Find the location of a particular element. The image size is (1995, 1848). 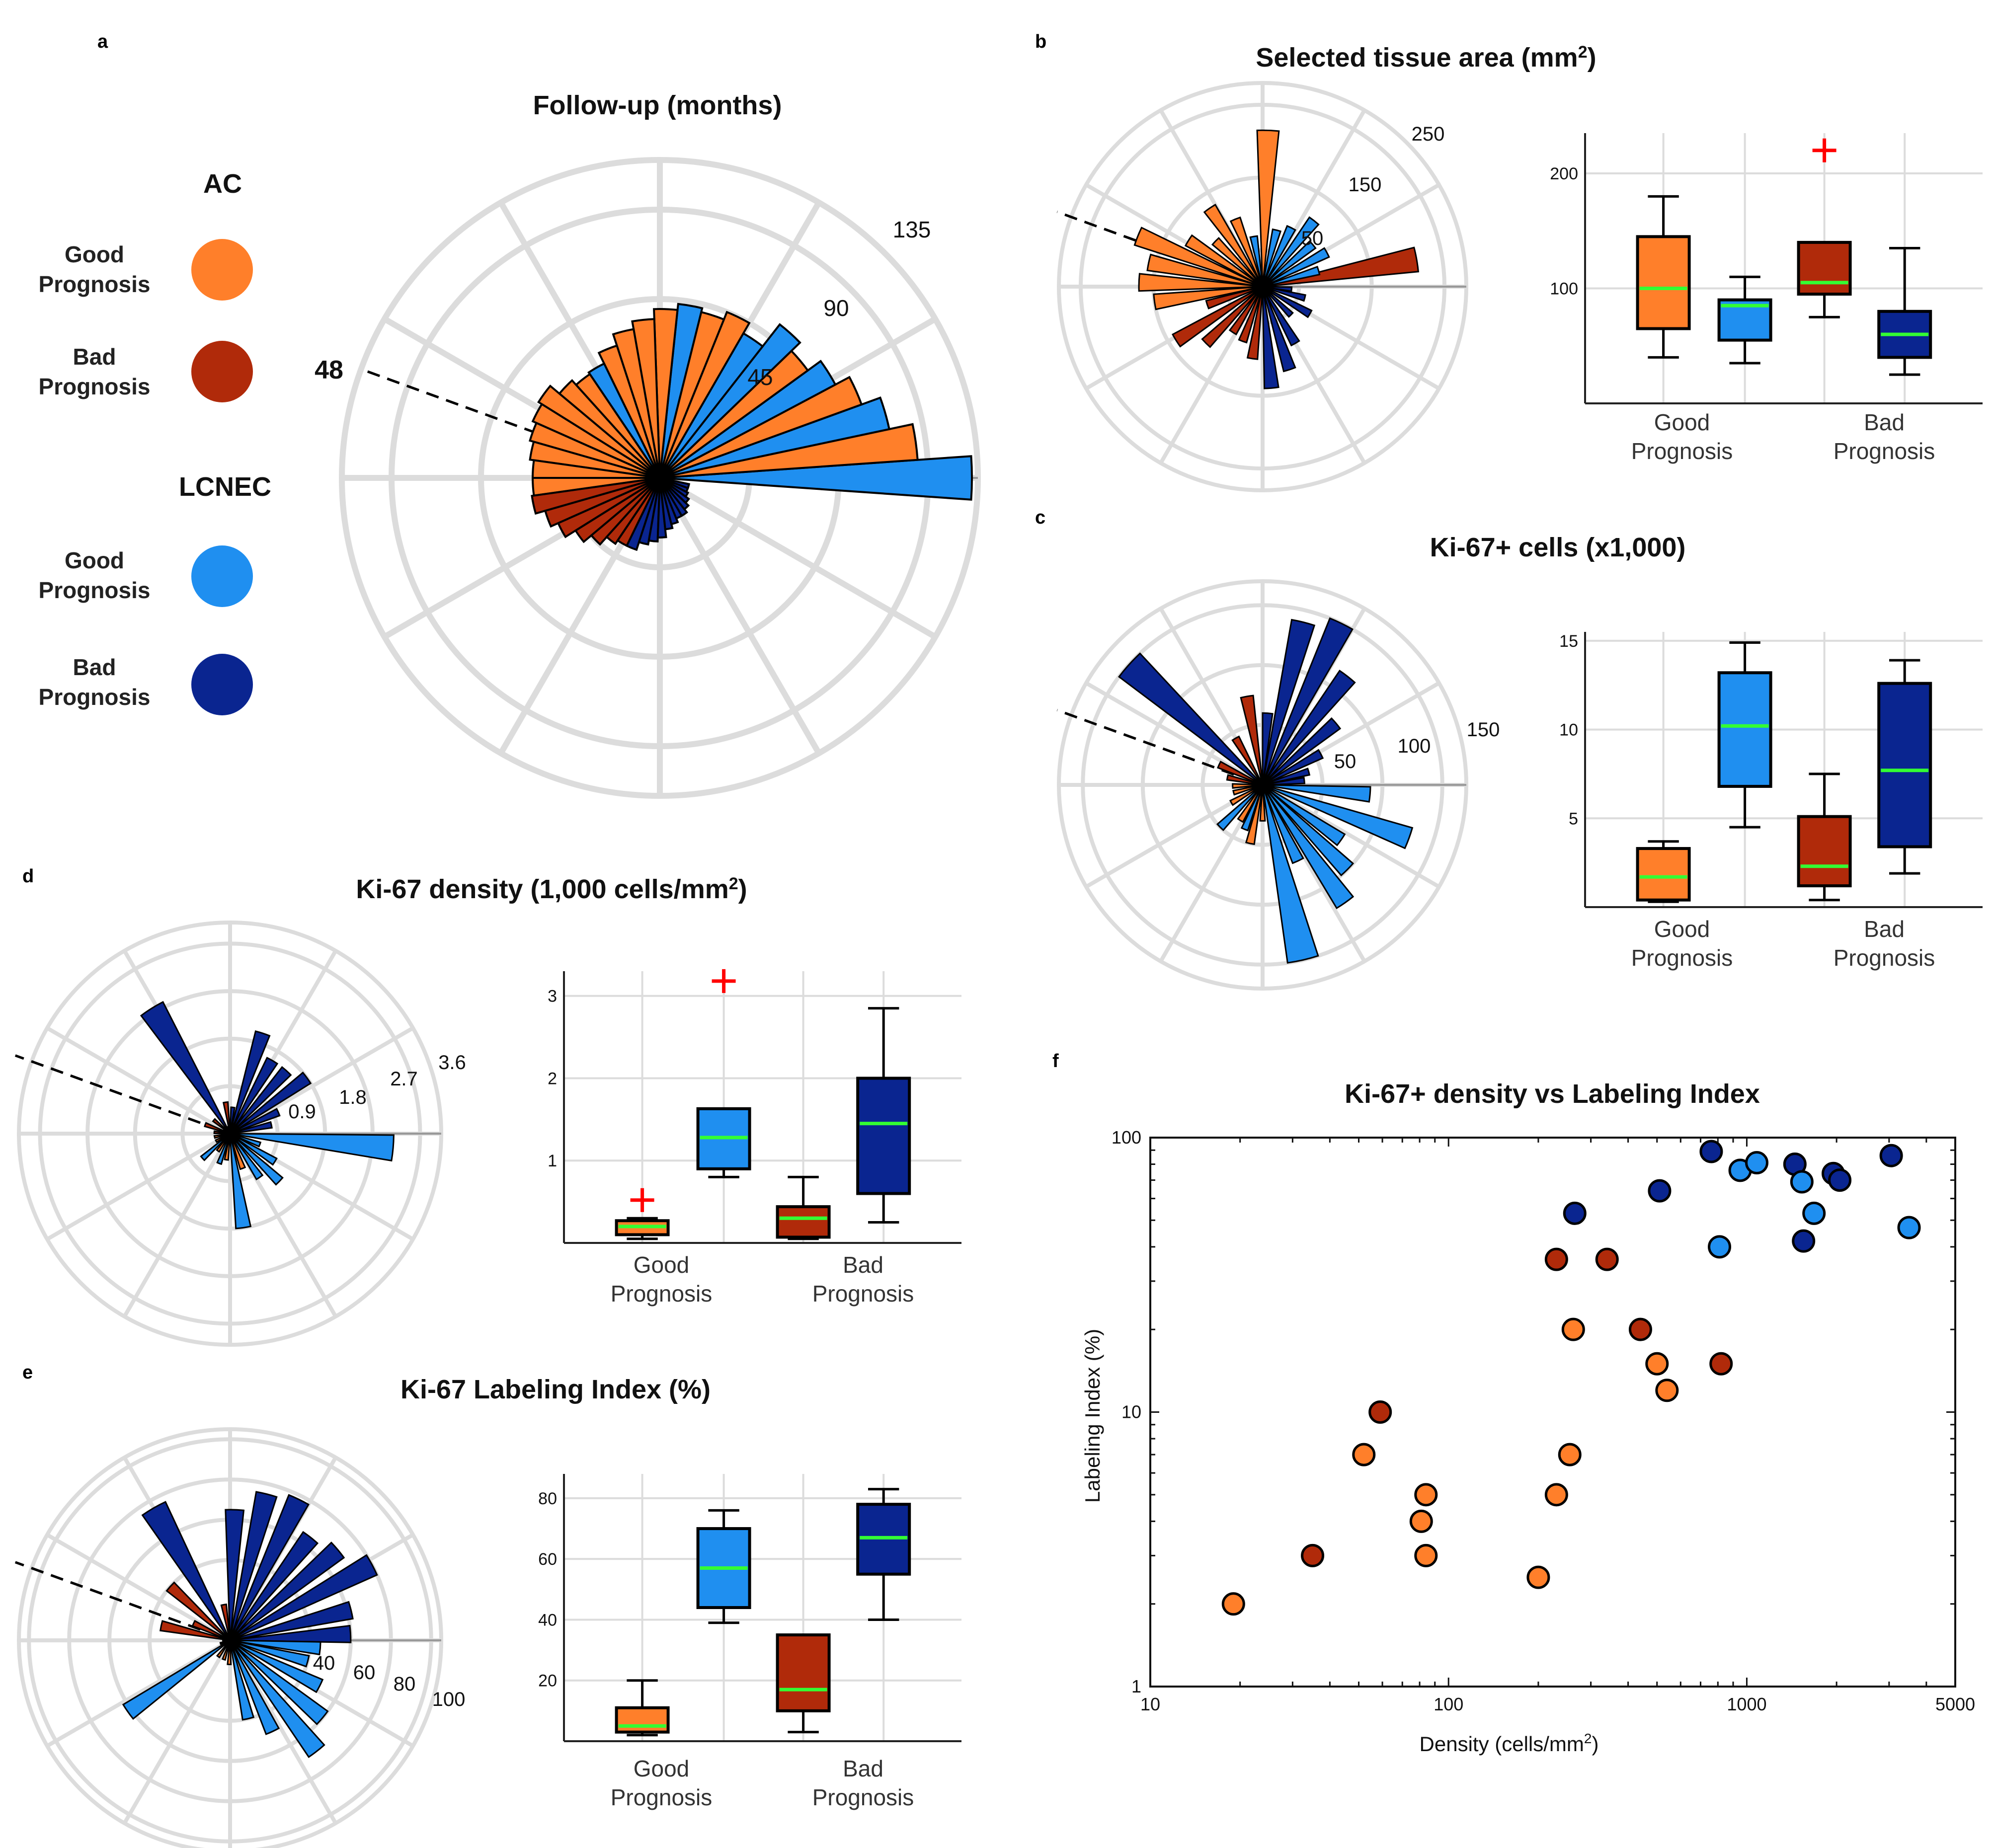

box-ytick-label: 20 is located at coordinates (547, 1681).